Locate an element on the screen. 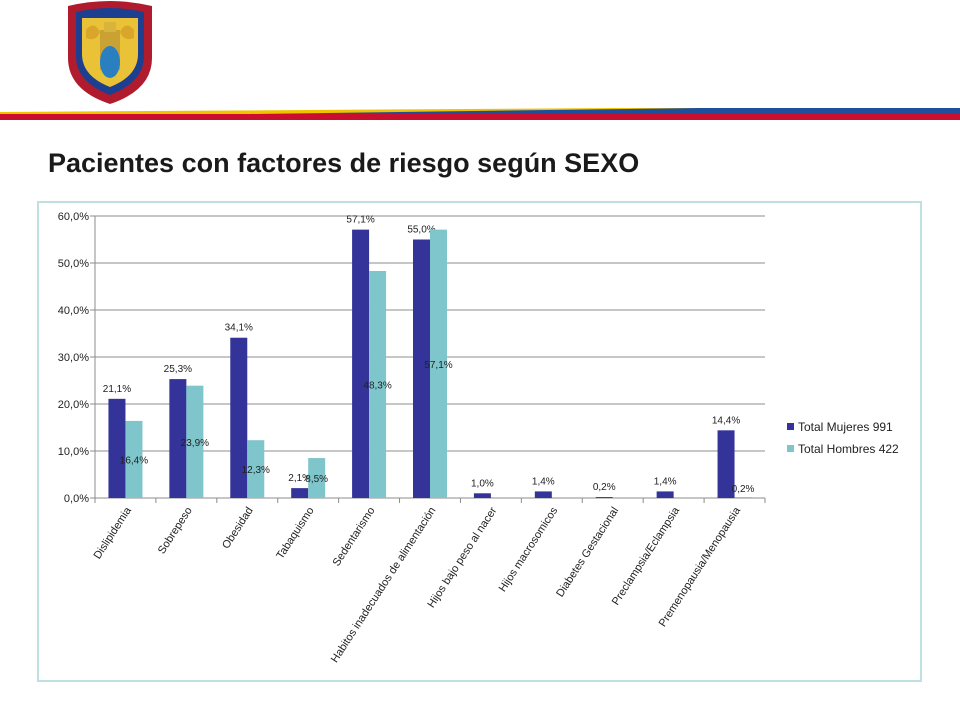  data-label-mujeres: 57,1% is located at coordinates (360, 220).